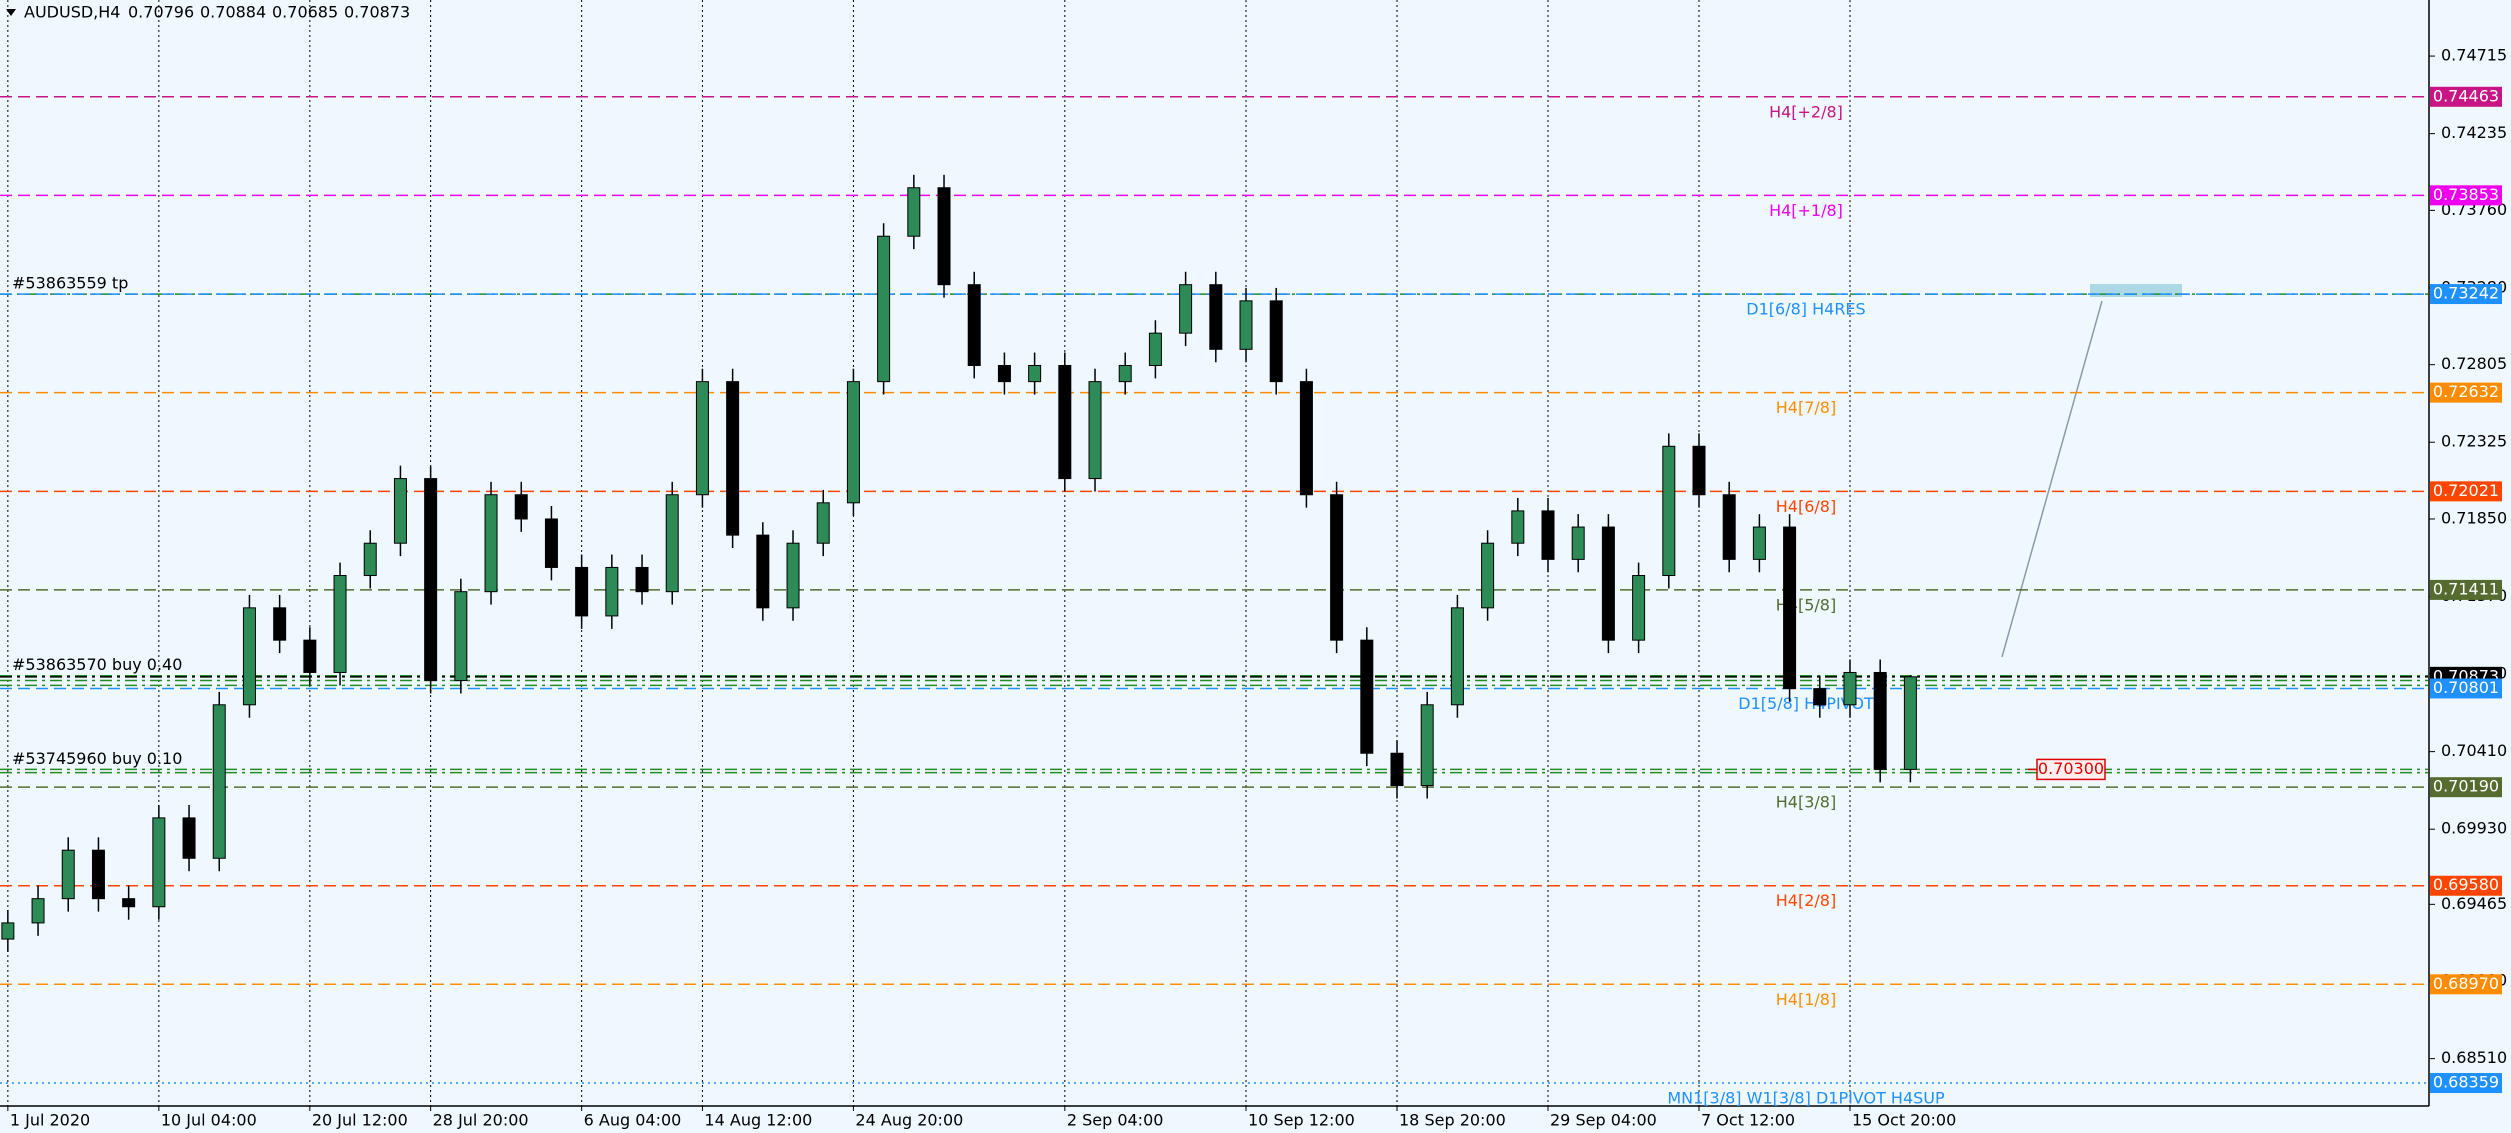  What do you see at coordinates (1806, 703) in the screenshot?
I see `level-label: D1[5/8] H4PIVOT` at bounding box center [1806, 703].